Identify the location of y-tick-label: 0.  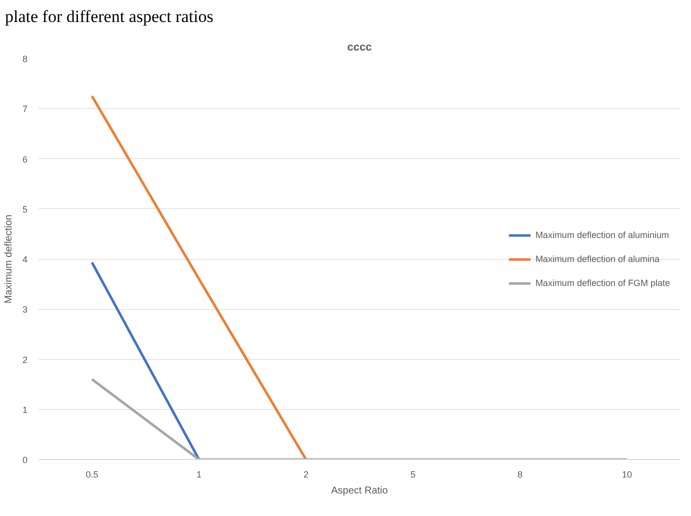
(25, 460).